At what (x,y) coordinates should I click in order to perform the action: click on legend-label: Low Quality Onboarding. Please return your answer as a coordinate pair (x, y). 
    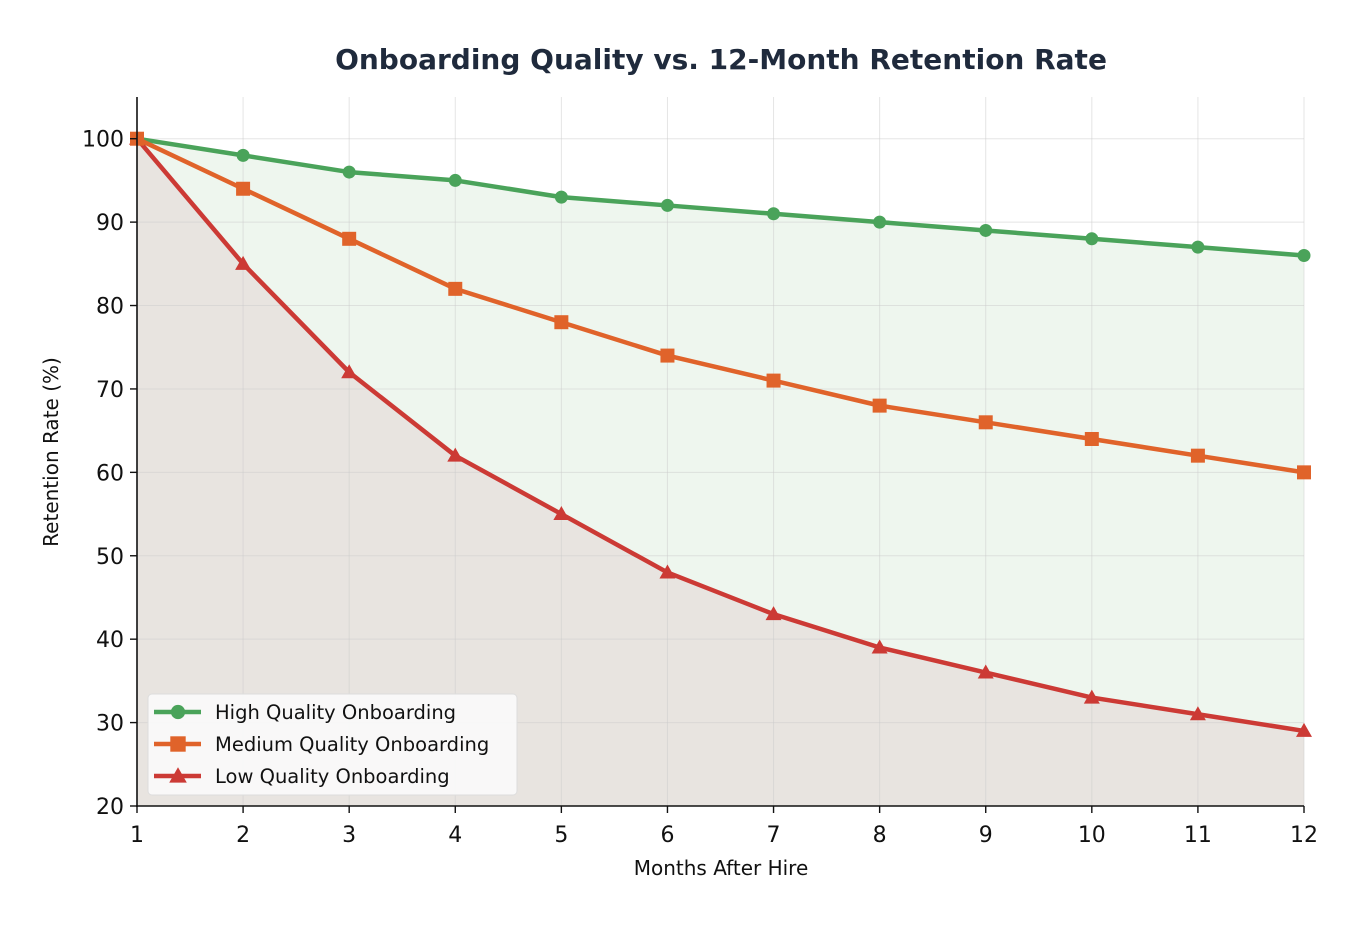
    Looking at the image, I should click on (332, 776).